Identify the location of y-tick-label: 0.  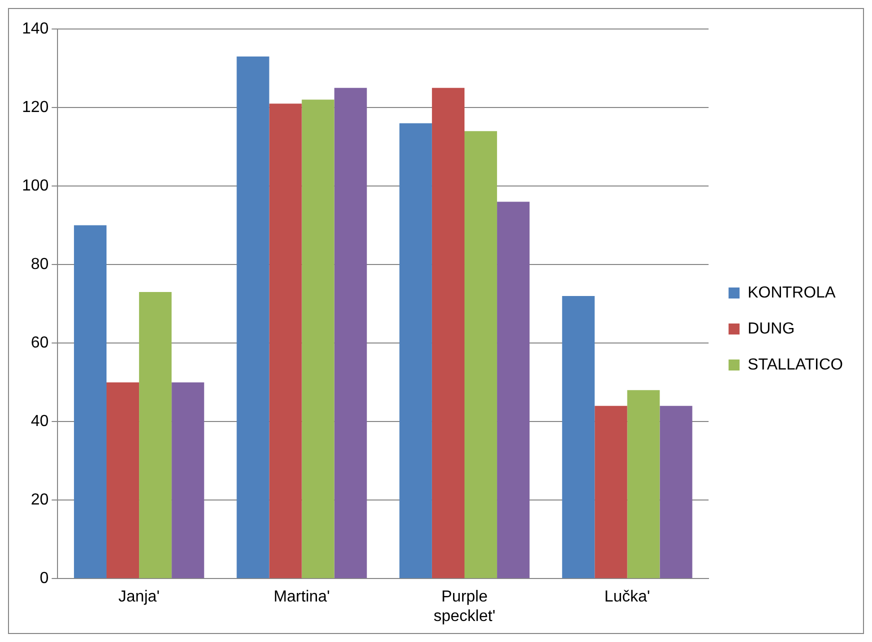
(44, 579).